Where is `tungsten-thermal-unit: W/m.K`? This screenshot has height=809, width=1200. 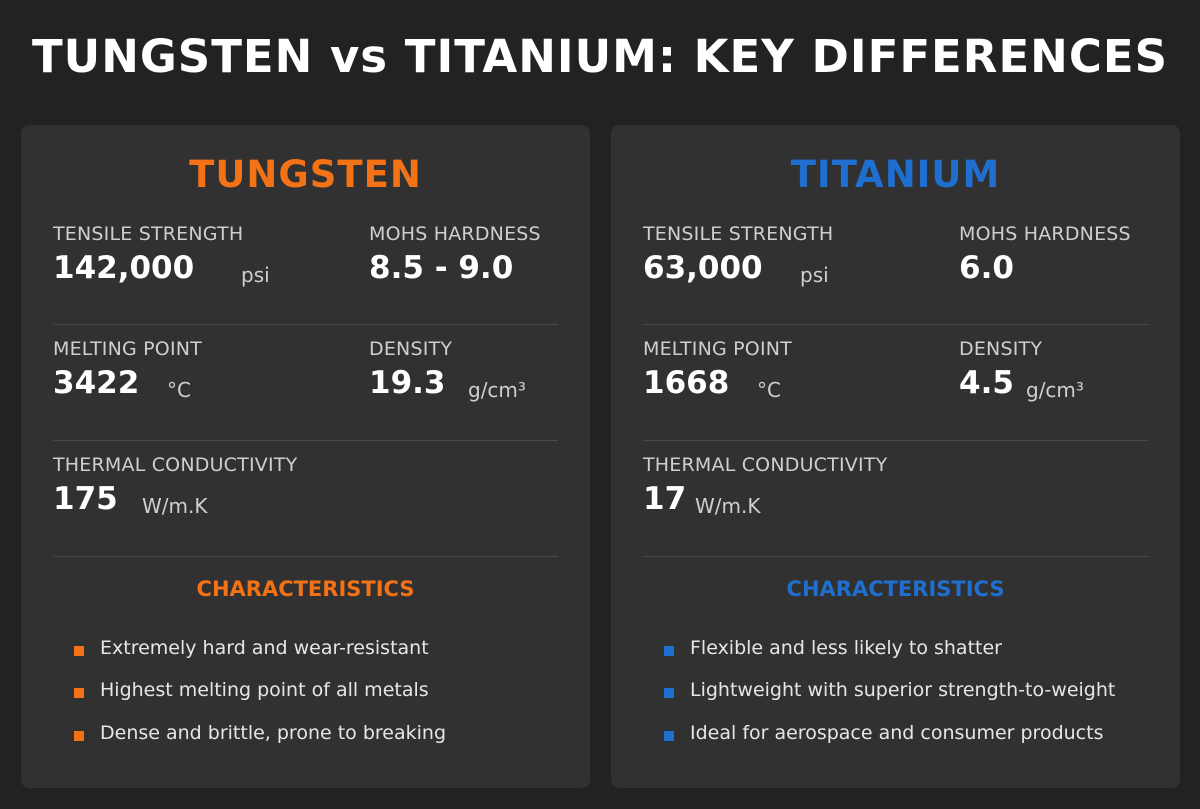
tungsten-thermal-unit: W/m.K is located at coordinates (175, 506).